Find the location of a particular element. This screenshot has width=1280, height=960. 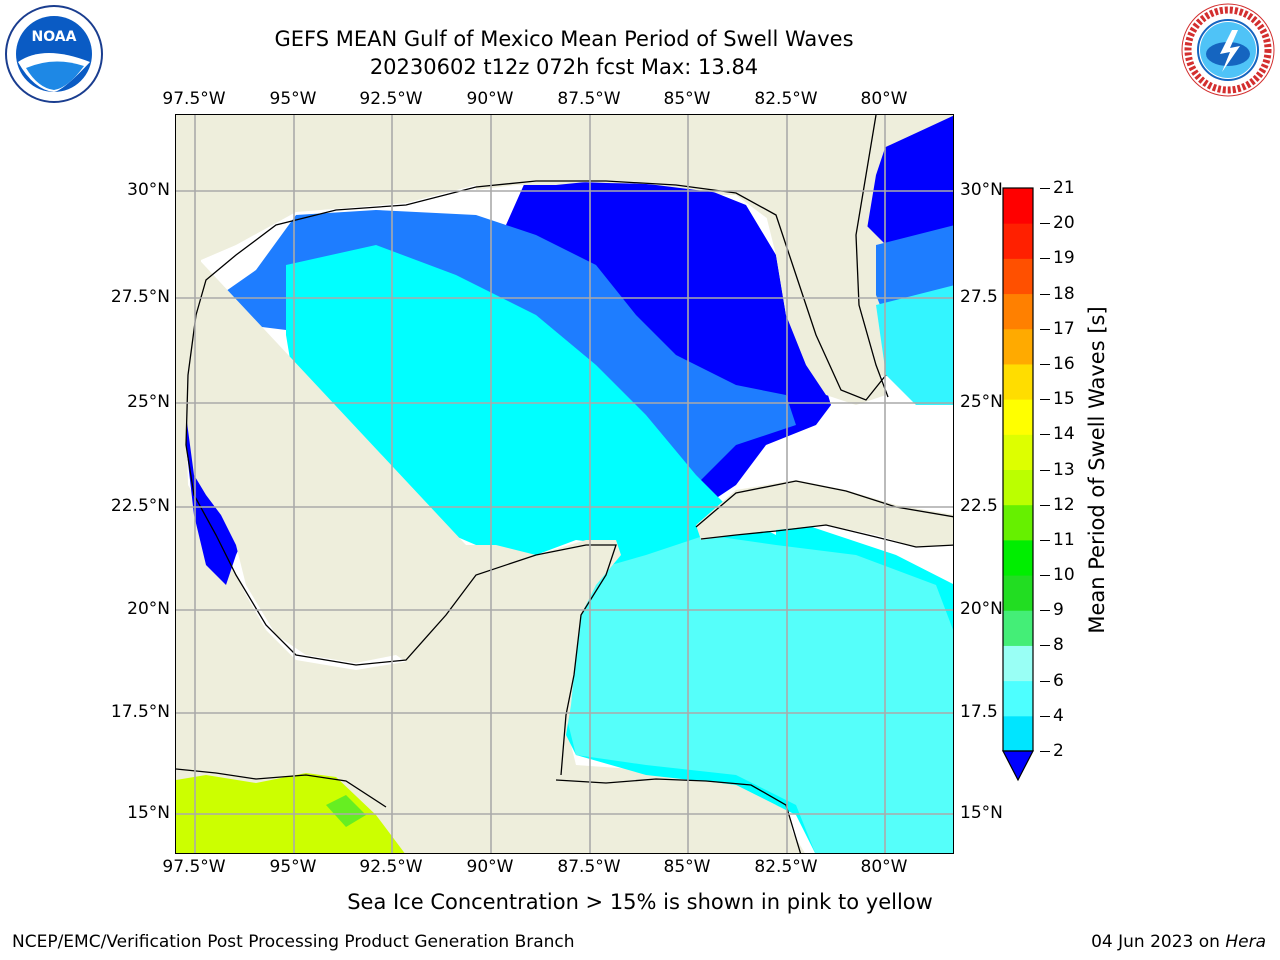

swell-cyan-atlantic is located at coordinates (914, 345).